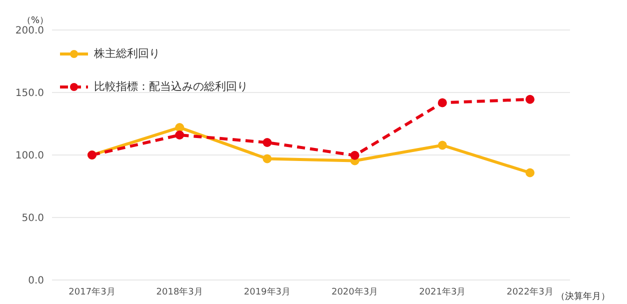  Describe the element at coordinates (179, 292) in the screenshot. I see `x-tick-label: 2018年3月` at that location.